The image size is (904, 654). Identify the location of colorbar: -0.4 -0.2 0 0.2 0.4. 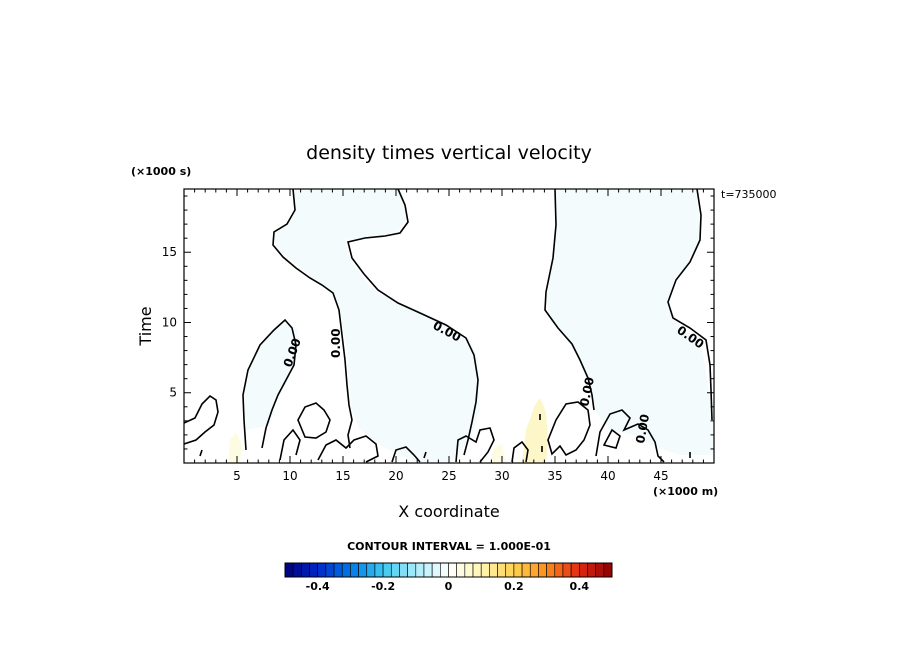
(448, 577).